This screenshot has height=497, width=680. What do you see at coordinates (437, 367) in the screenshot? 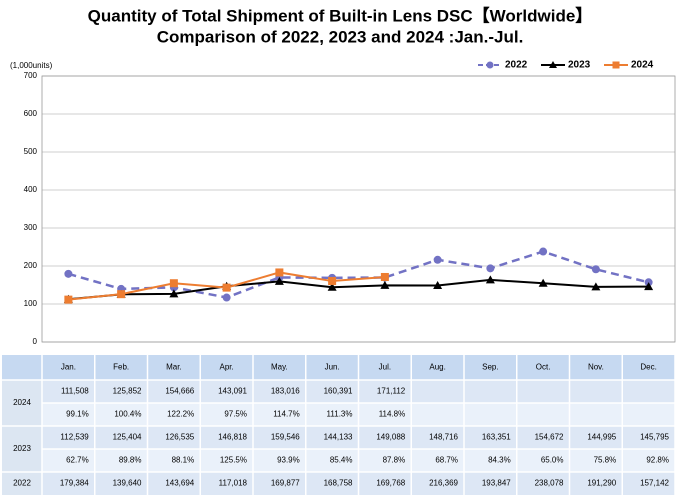
I see `column-header: Aug.` at bounding box center [437, 367].